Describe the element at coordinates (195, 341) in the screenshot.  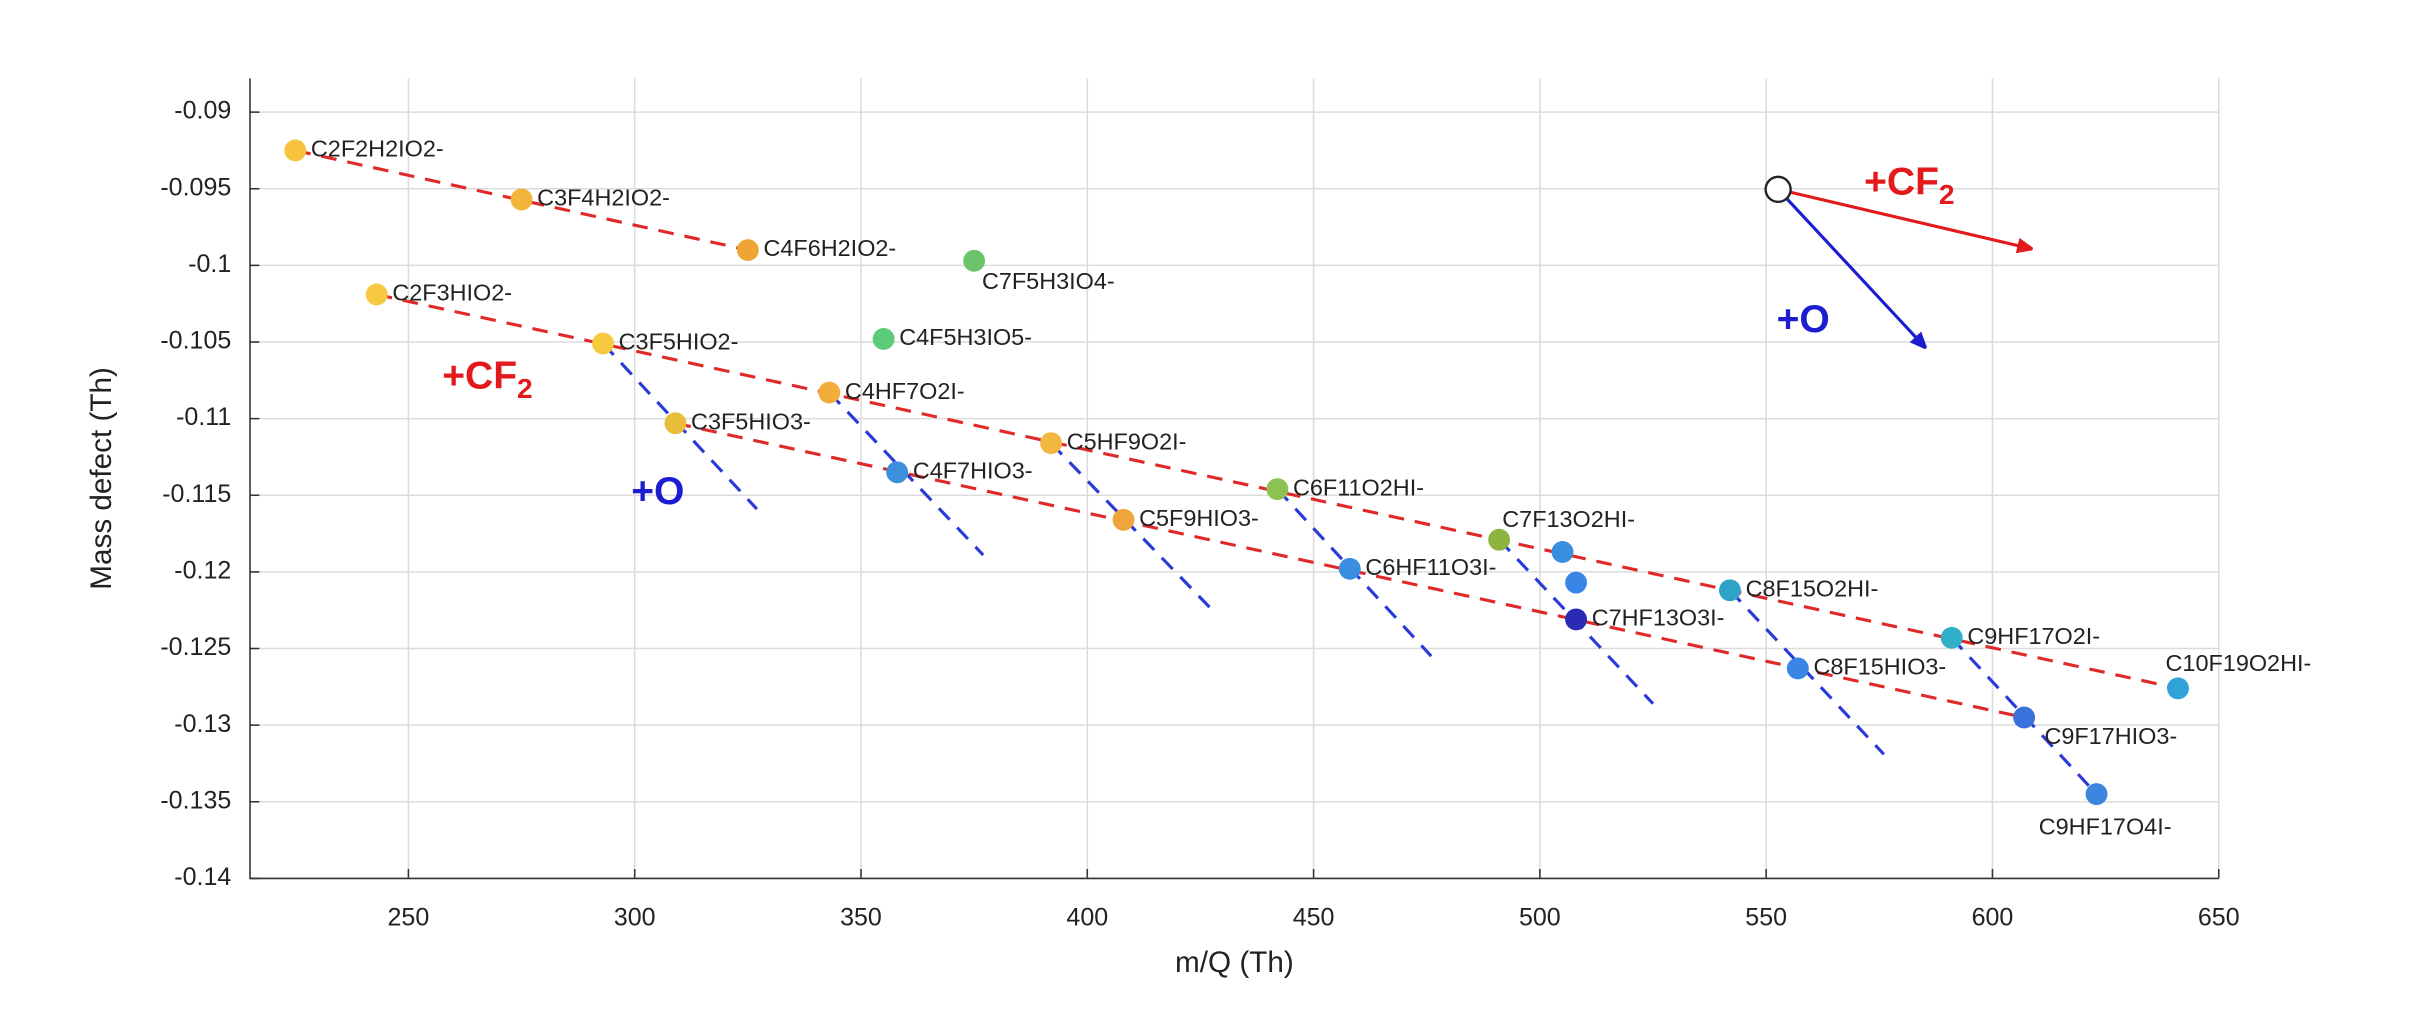
I see `y-tick-label: -0.105` at that location.